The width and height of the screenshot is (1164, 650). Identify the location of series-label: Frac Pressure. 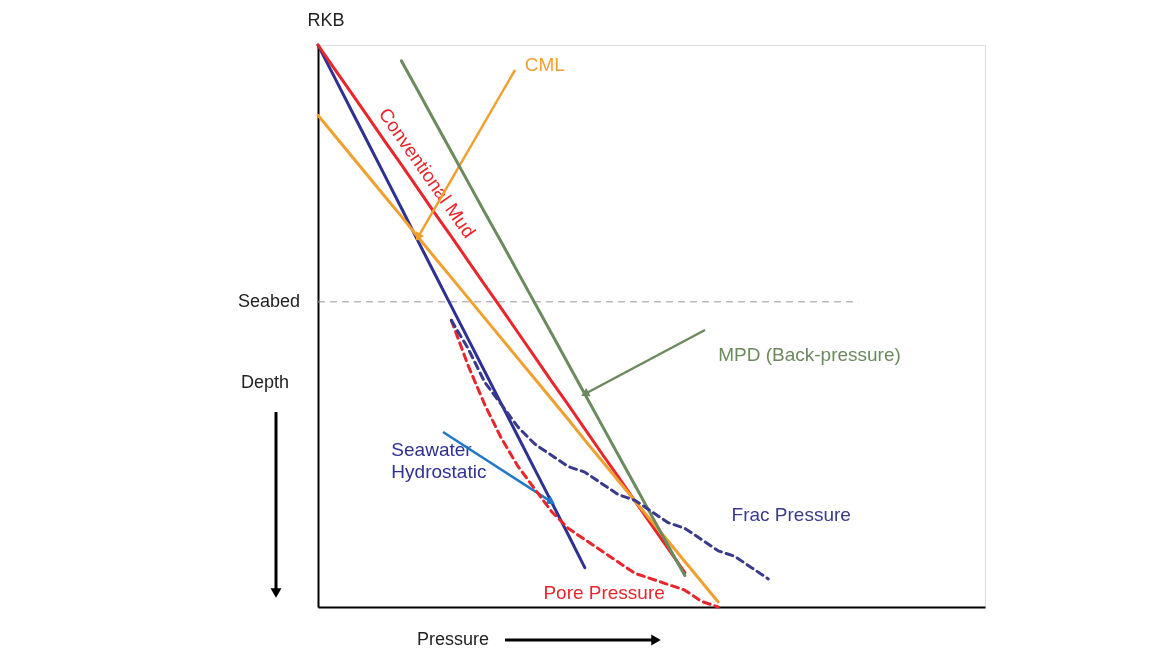
(791, 514).